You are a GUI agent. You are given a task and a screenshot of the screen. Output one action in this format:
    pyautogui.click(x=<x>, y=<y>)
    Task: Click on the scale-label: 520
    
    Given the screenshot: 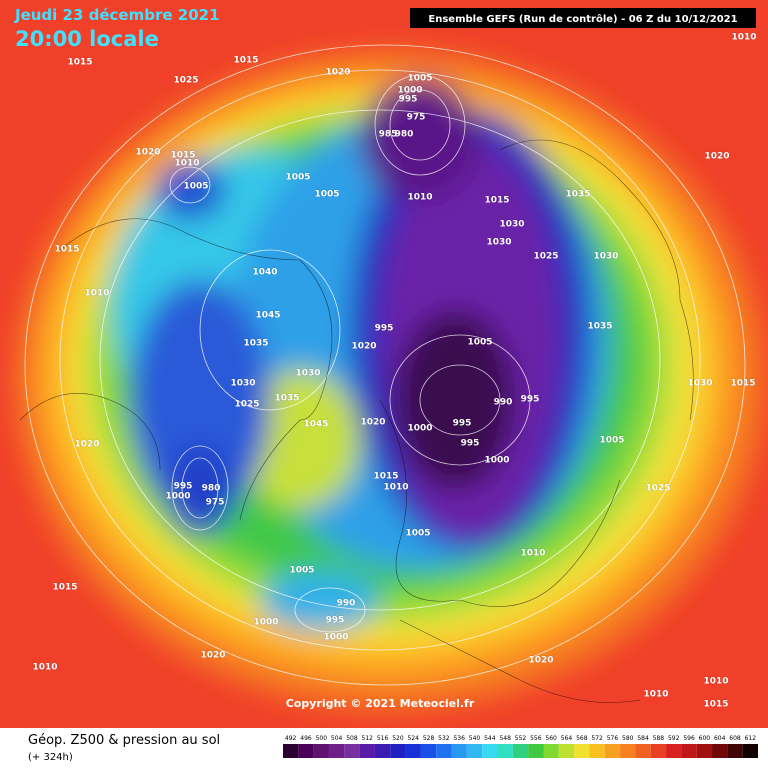 What is the action you would take?
    pyautogui.click(x=398, y=738)
    